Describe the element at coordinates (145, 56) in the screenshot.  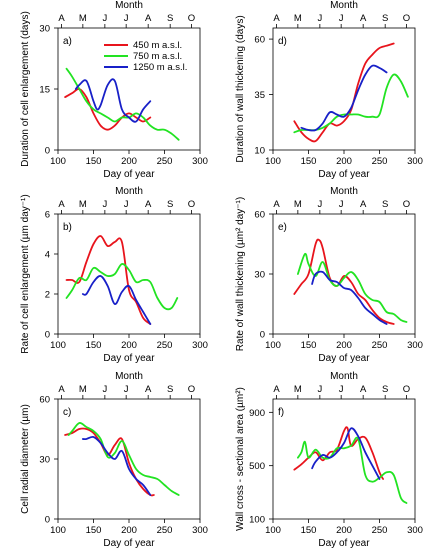
I see `legend: 450 m a.s.l. 750 m a.s.l. 1250 m a.s.l.` at that location.